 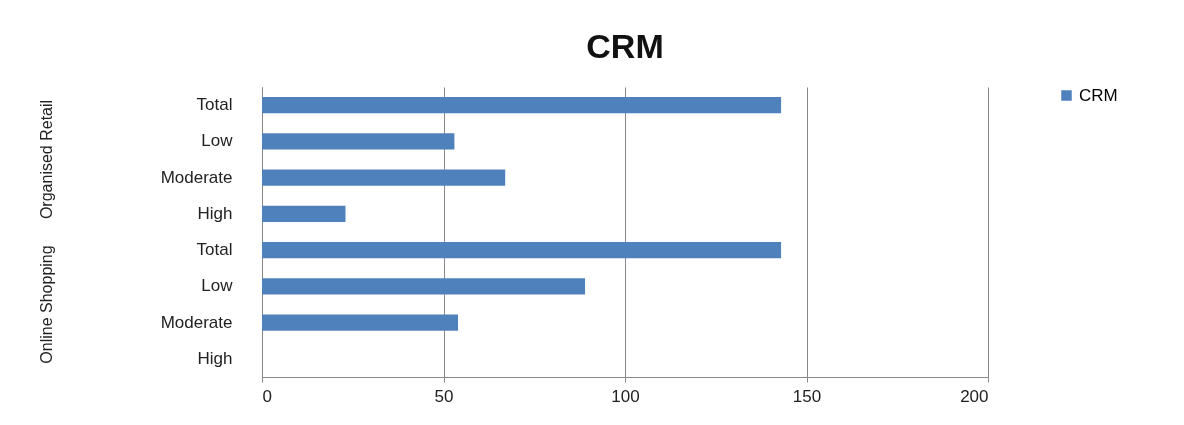 I want to click on chart-title: CRM, so click(x=625, y=46).